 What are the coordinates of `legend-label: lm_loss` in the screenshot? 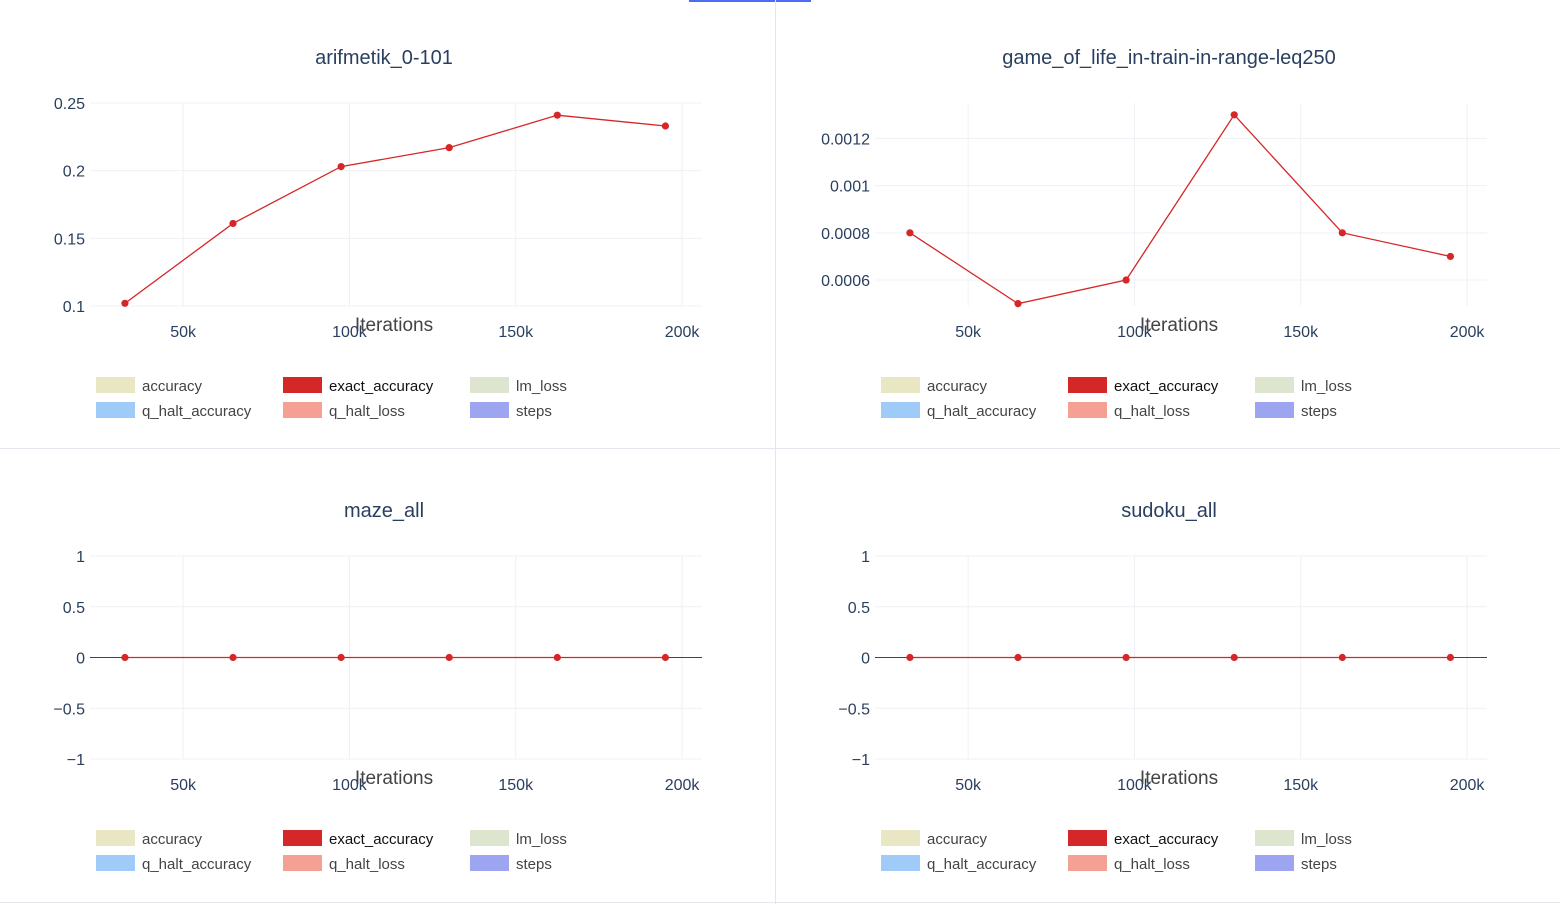 It's located at (1326, 386).